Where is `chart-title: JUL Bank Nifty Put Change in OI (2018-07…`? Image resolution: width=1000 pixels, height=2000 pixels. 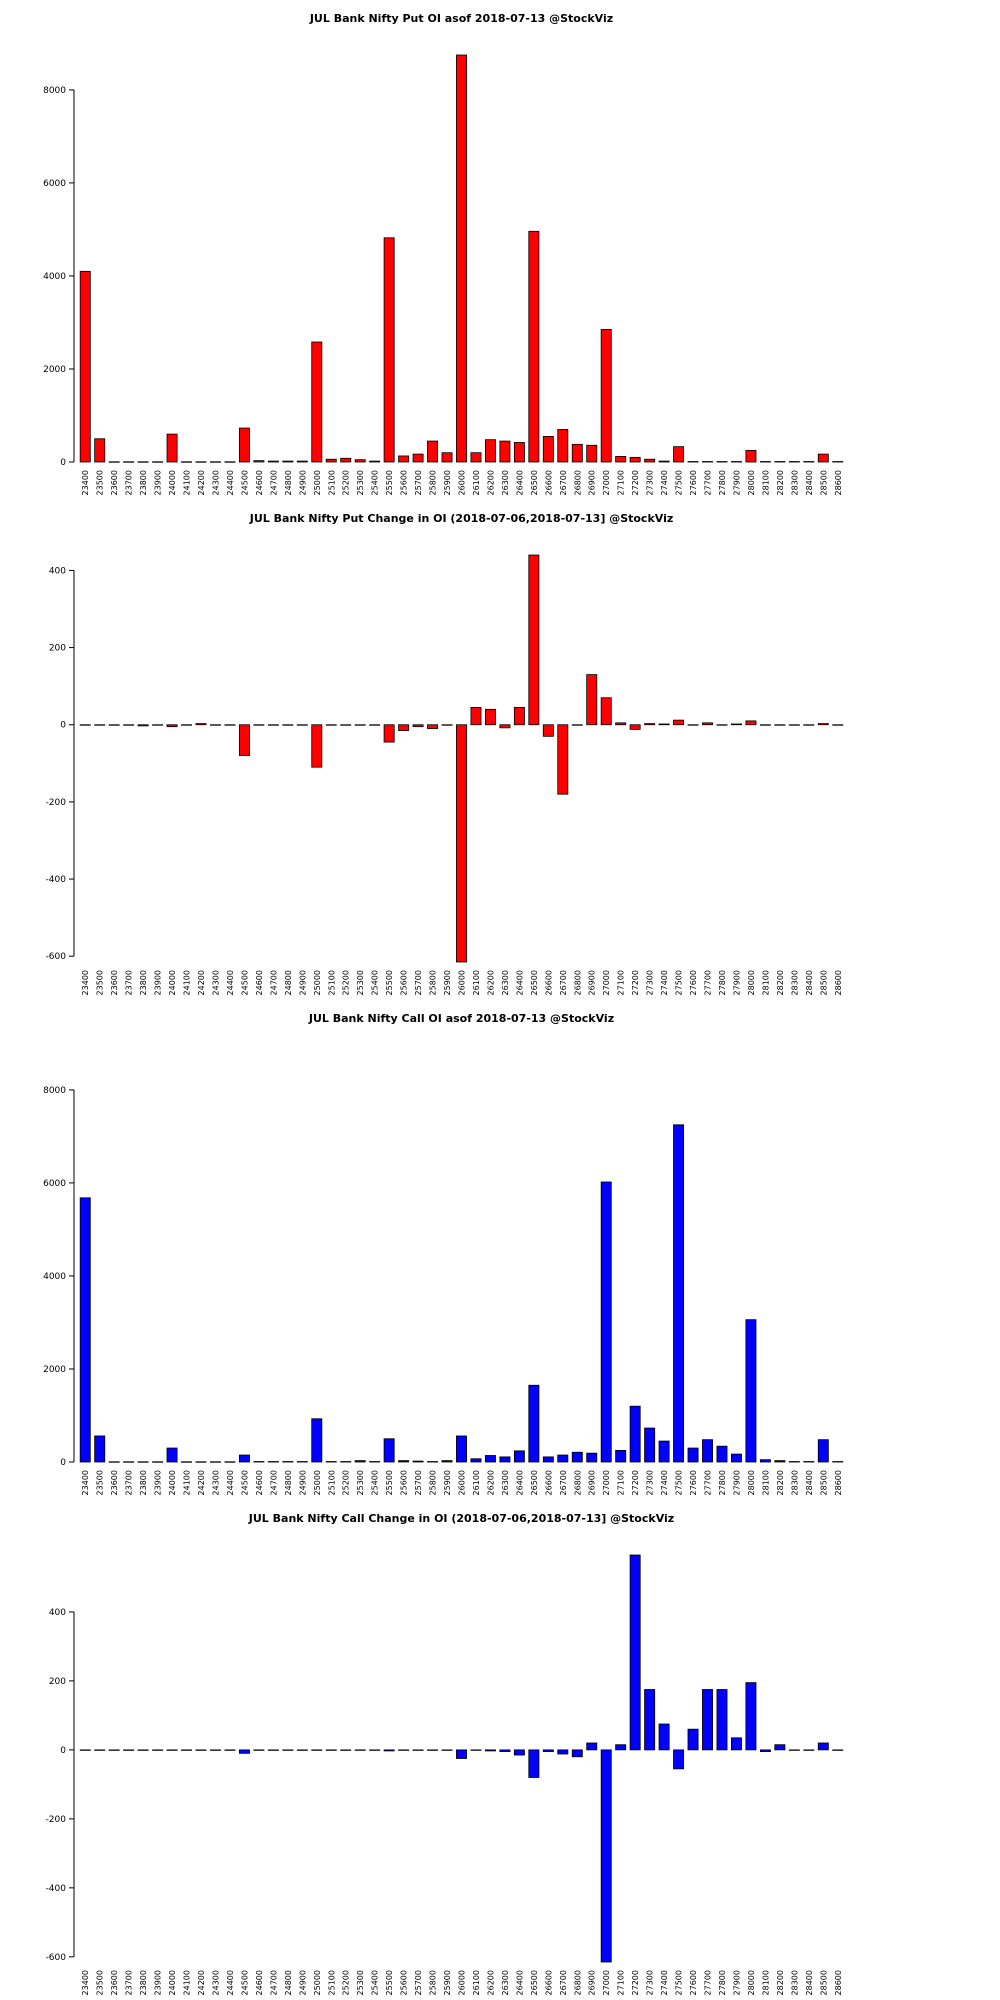
chart-title: JUL Bank Nifty Put Change in OI (2018-07… is located at coordinates (461, 518).